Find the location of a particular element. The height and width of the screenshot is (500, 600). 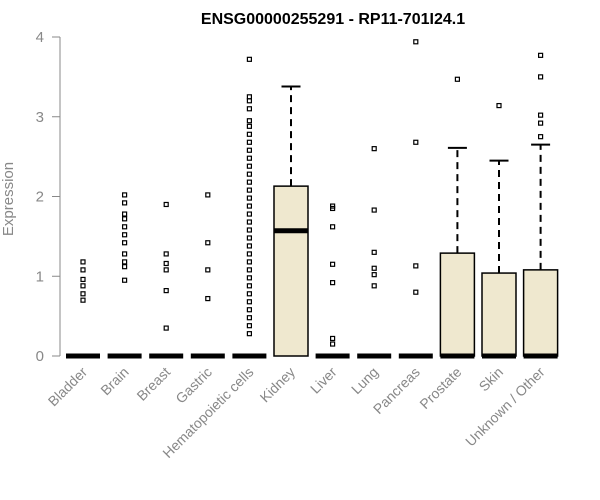

y-tick-label: 3 is located at coordinates (40, 117).